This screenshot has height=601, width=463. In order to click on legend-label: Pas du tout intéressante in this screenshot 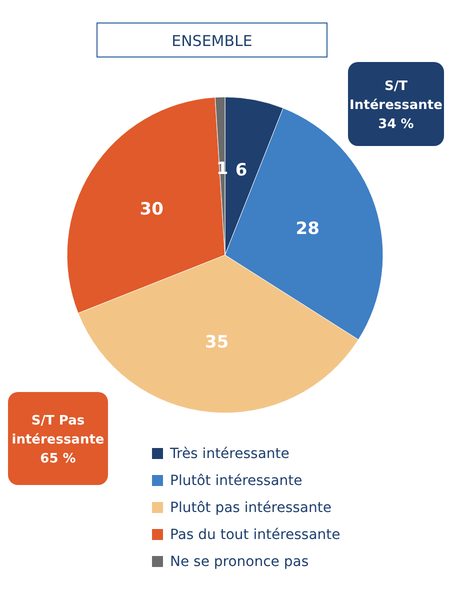, I will do `click(255, 535)`.